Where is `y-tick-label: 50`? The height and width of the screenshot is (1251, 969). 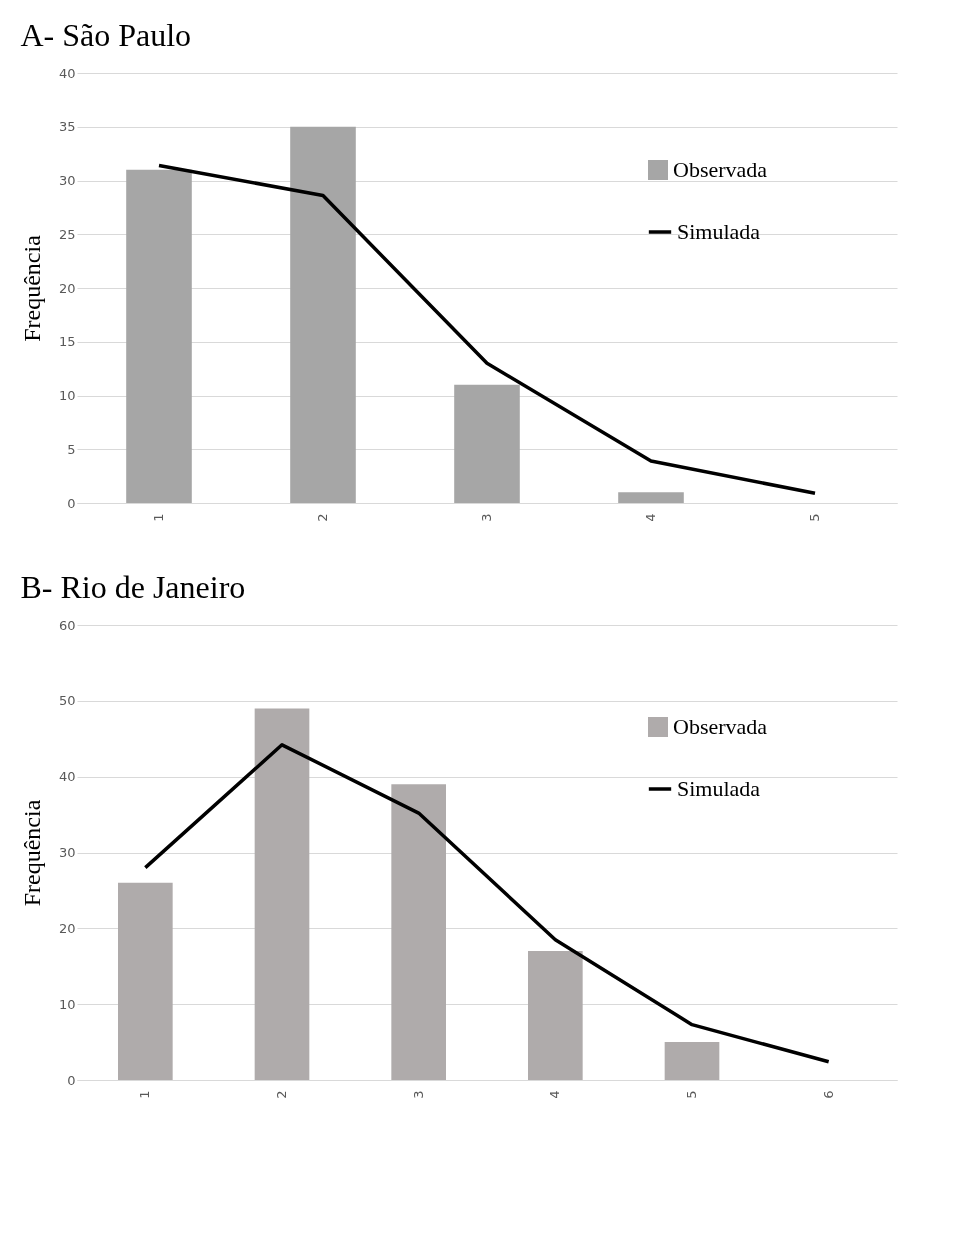 y-tick-label: 50 is located at coordinates (67, 701).